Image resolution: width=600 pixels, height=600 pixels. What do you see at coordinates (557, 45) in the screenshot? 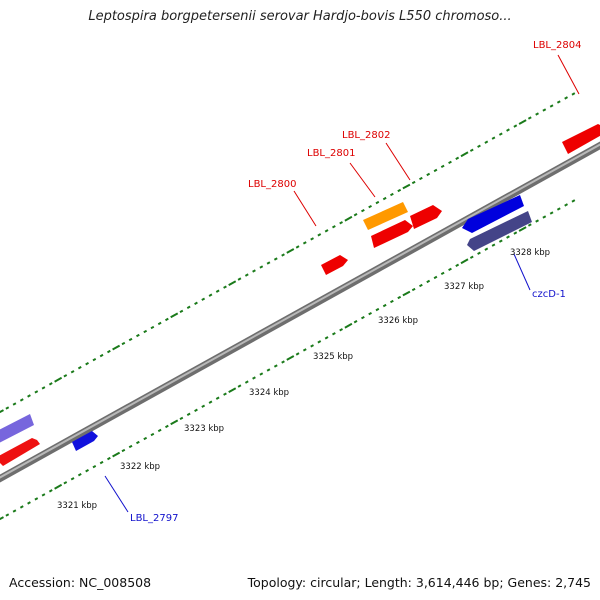
I see `gene-label-lbl-2804: LBL_2804` at bounding box center [557, 45].